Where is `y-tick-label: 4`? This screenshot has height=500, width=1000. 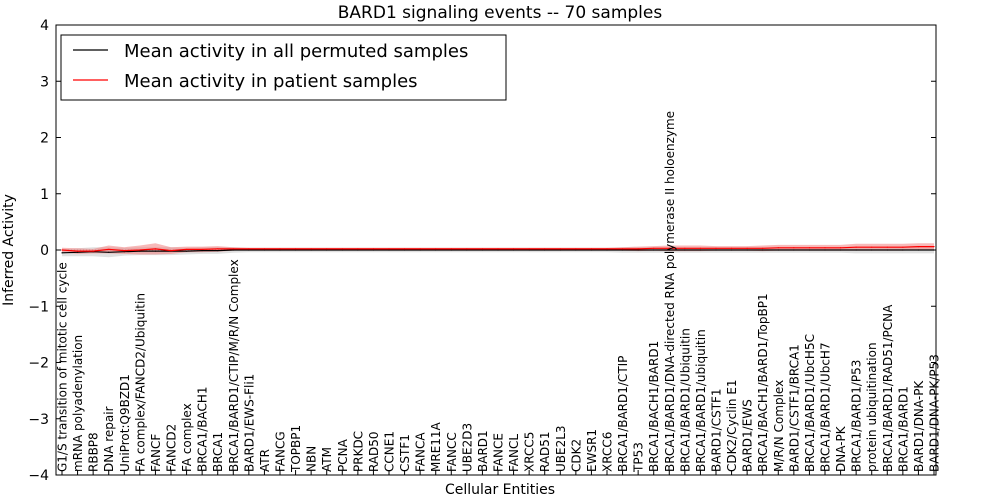 y-tick-label: 4 is located at coordinates (44, 26).